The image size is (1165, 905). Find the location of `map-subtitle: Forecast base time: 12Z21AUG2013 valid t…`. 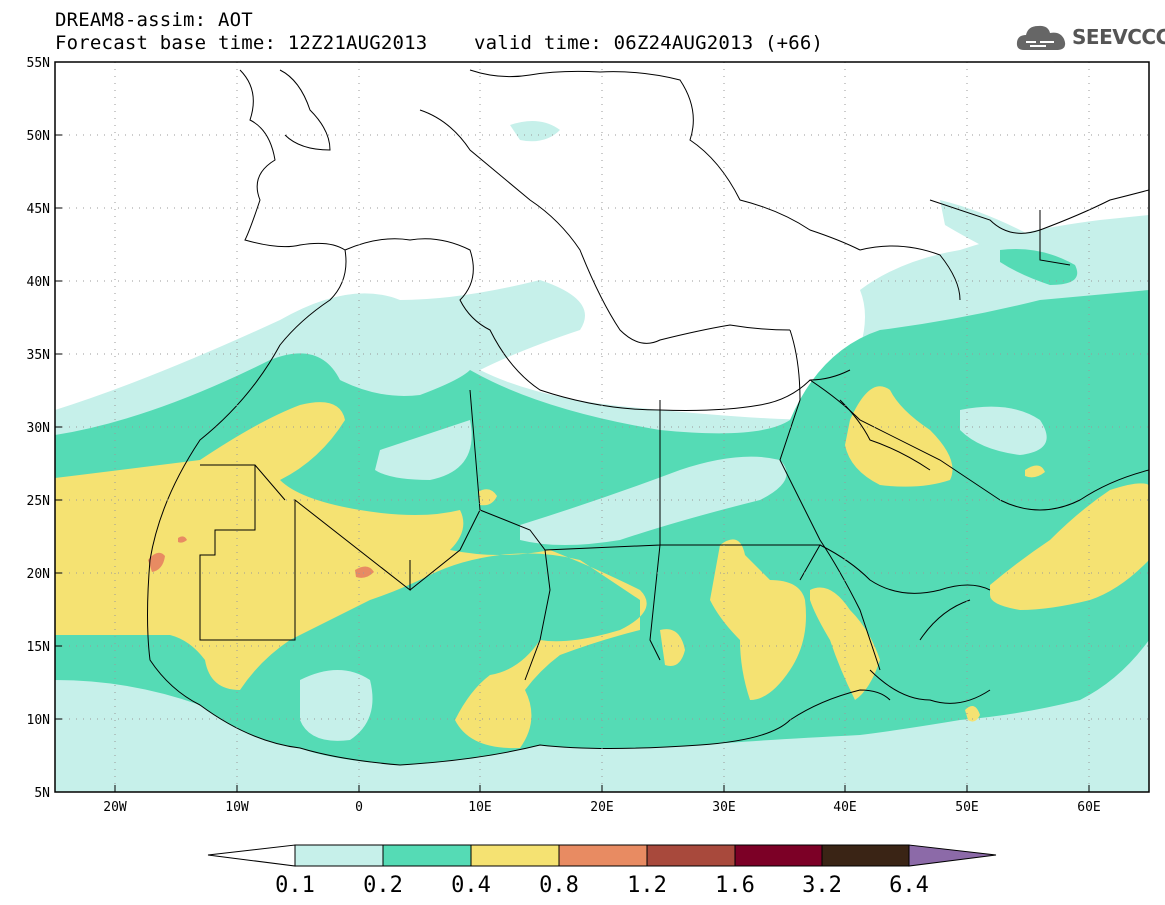

map-subtitle: Forecast base time: 12Z21AUG2013 valid t… is located at coordinates (439, 43).